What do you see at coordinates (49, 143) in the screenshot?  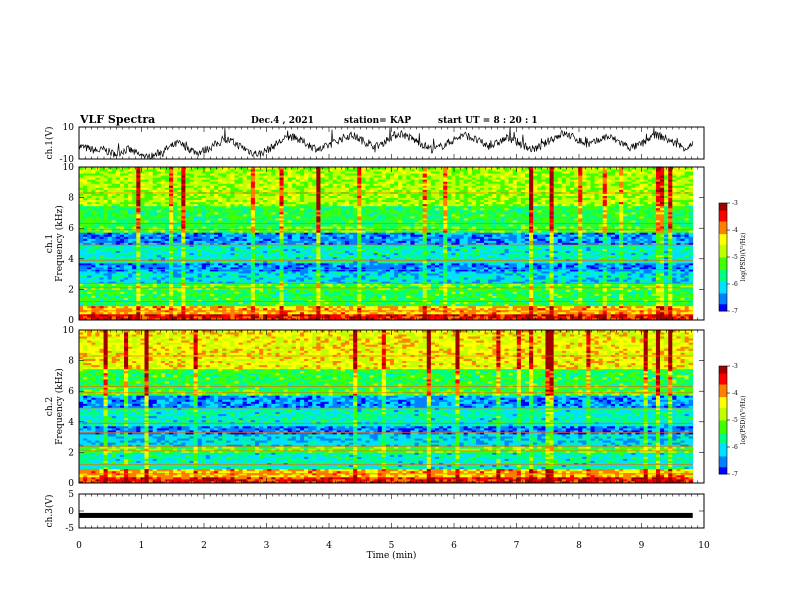 I see `ch1-voltage-axis-title: ch.1(V)` at bounding box center [49, 143].